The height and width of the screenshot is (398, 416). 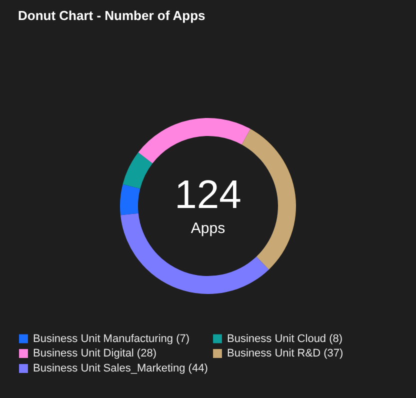 What do you see at coordinates (120, 368) in the screenshot?
I see `legend-label: Business Unit Sales_Marketing (44)` at bounding box center [120, 368].